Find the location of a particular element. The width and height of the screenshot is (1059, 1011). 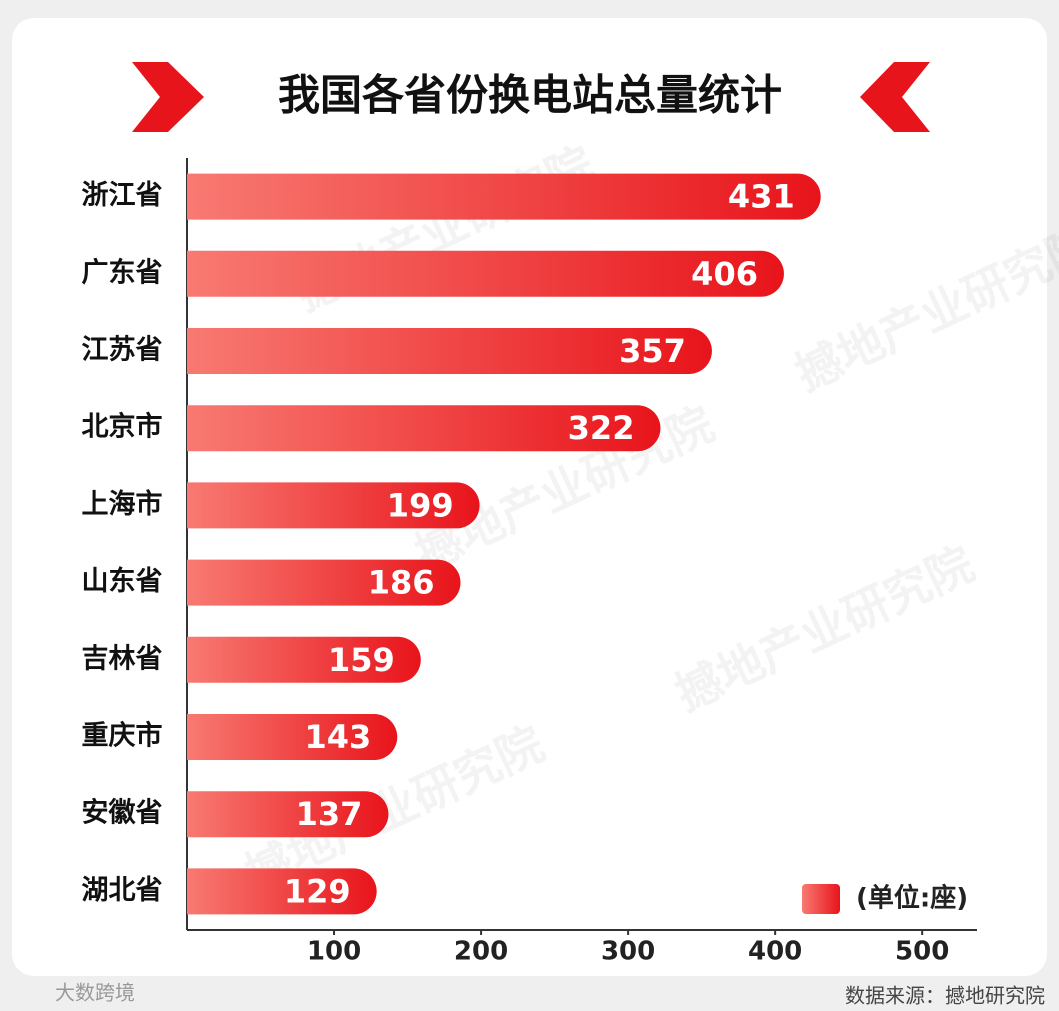

value-label: 186 is located at coordinates (401, 583).